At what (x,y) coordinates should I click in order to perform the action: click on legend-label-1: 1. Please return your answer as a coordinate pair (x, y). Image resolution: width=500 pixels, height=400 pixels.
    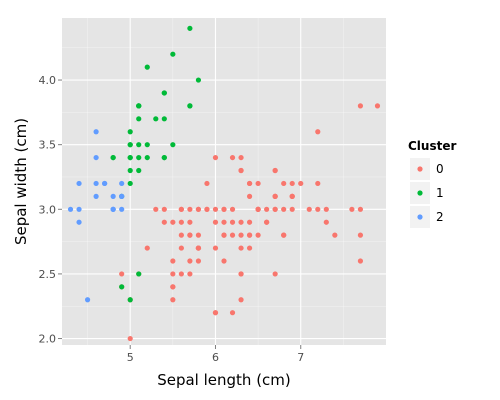
    Looking at the image, I should click on (440, 193).